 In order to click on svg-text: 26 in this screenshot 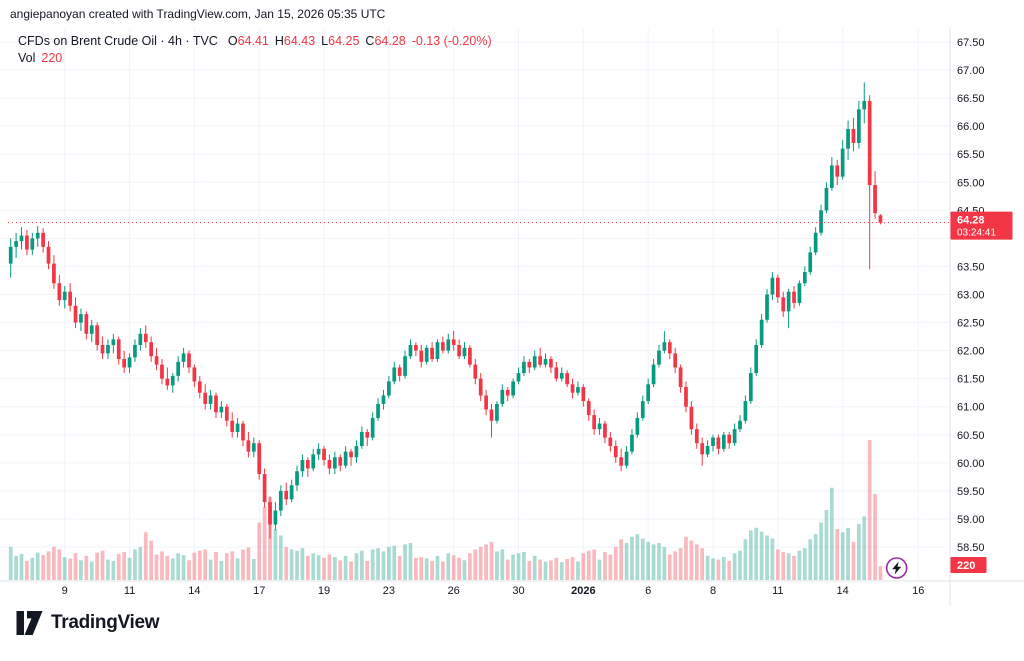, I will do `click(454, 591)`.